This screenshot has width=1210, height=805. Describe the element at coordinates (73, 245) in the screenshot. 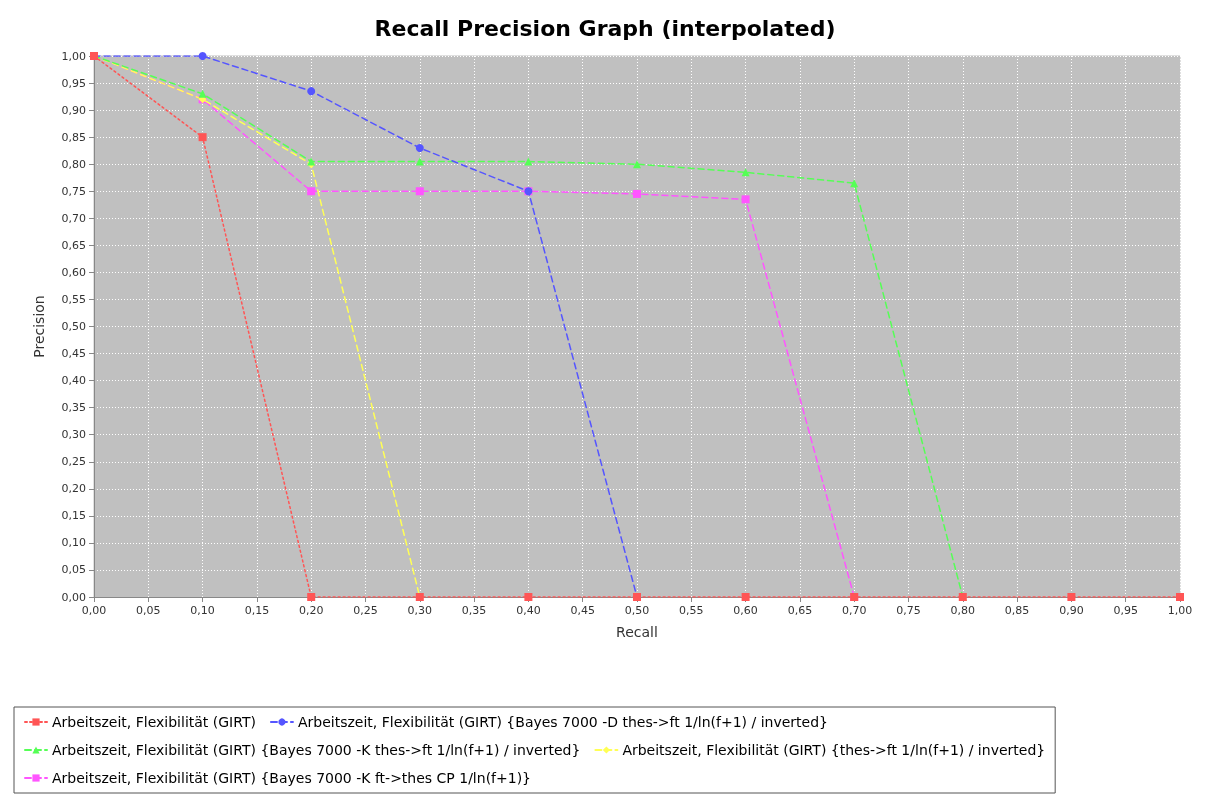

I see `y-tick-label: 0,65` at that location.